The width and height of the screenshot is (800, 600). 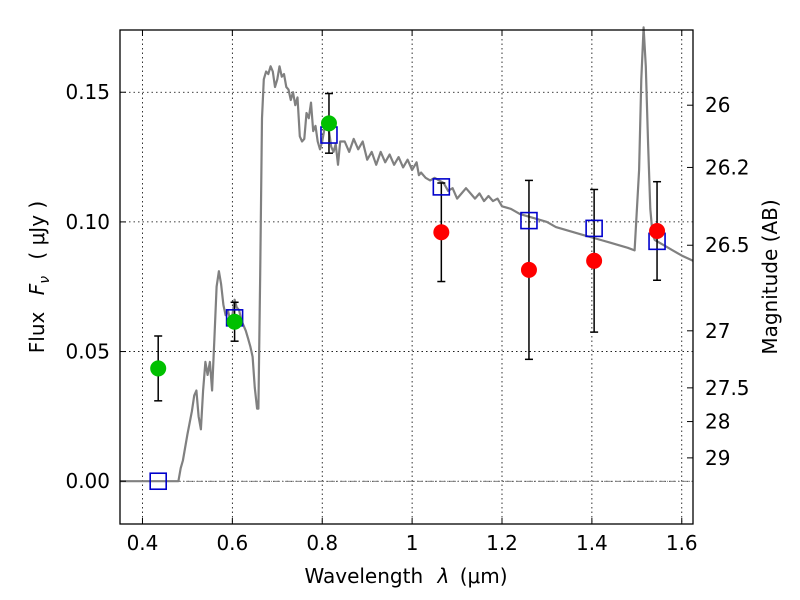 What do you see at coordinates (717, 105) in the screenshot?
I see `y2-tick-label: 26` at bounding box center [717, 105].